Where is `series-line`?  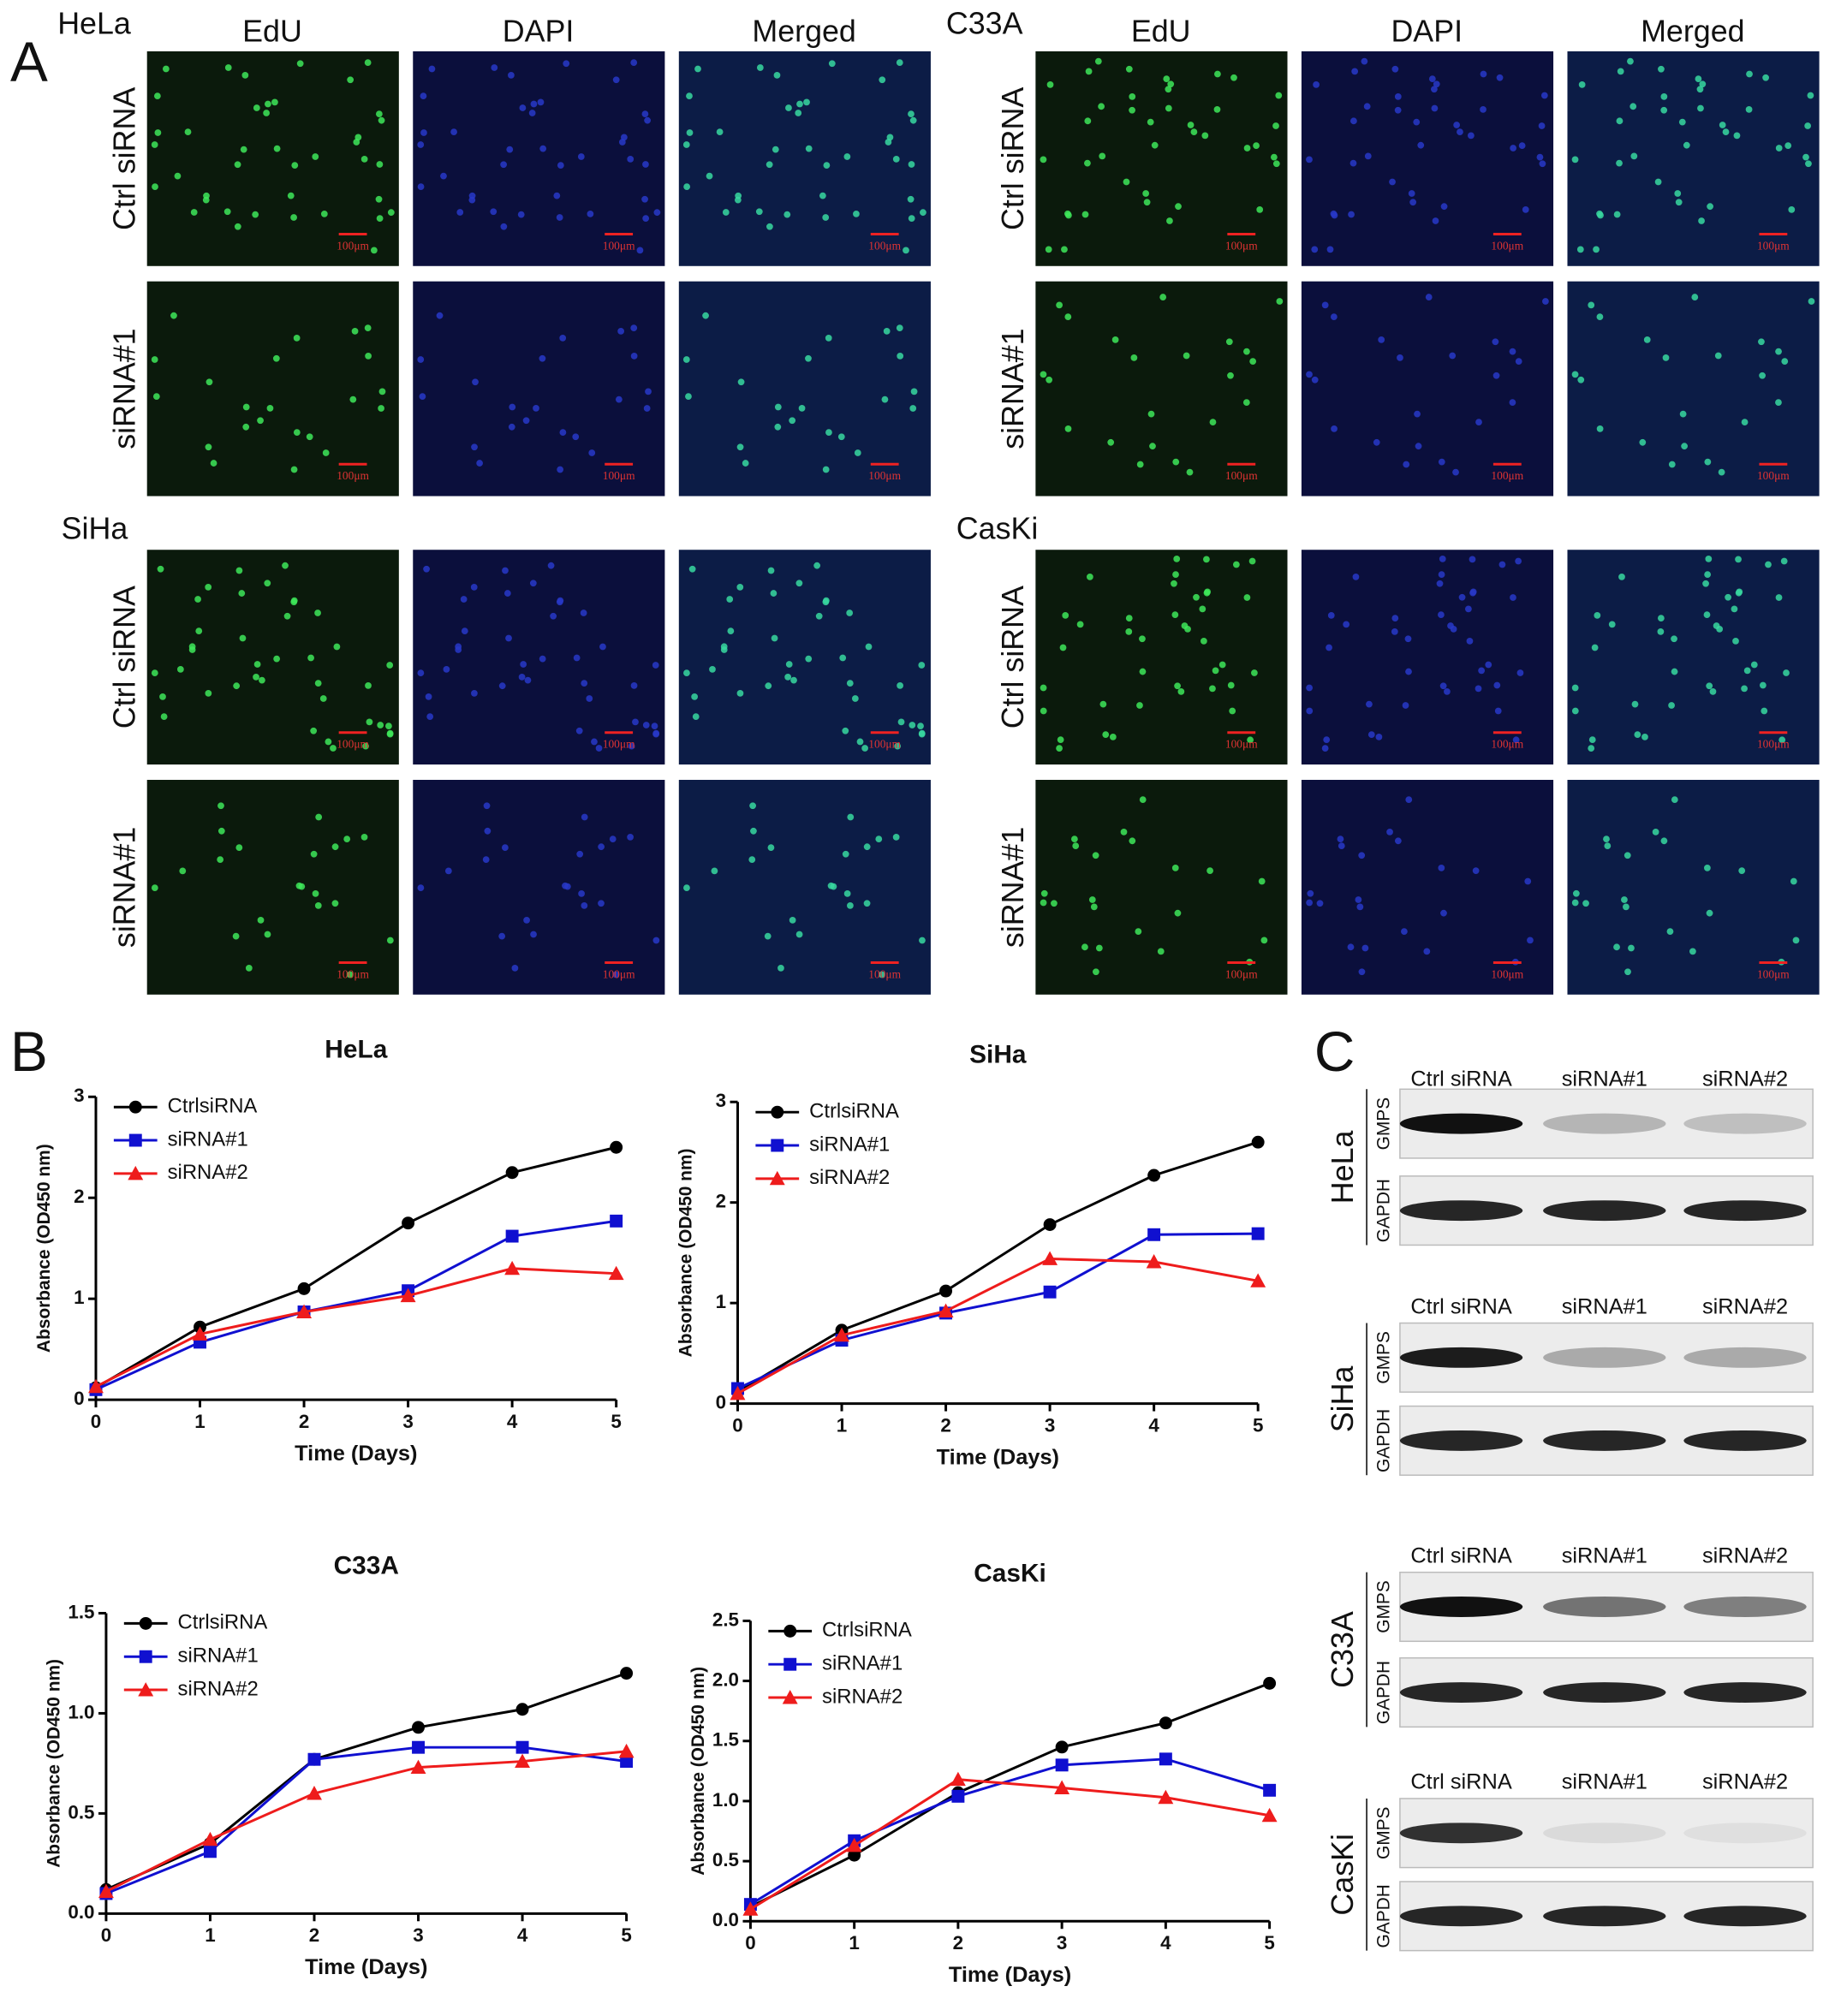 series-line is located at coordinates (998, 1311).